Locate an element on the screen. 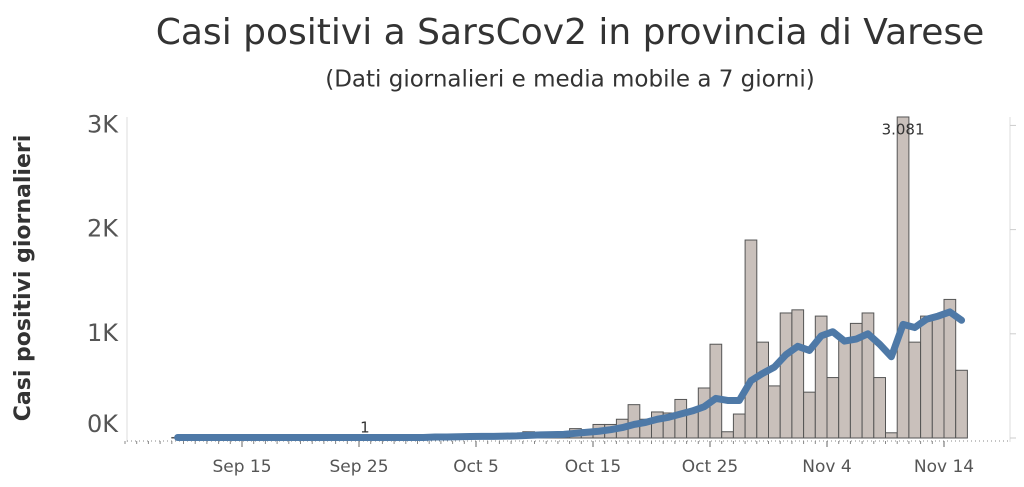  data-label: 1 is located at coordinates (365, 427).